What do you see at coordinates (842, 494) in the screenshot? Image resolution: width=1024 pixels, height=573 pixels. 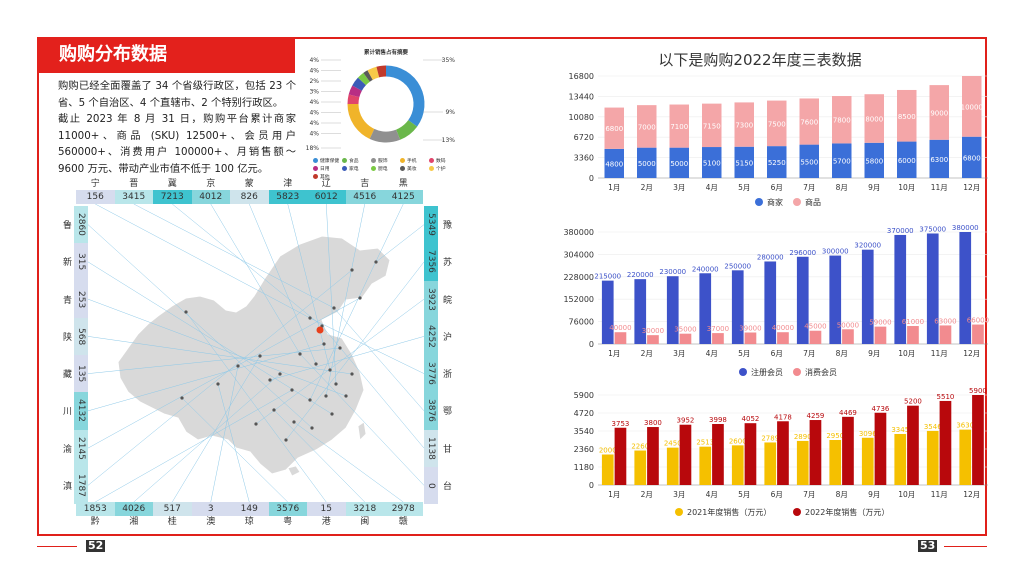 I see `x-tick-label: 8月` at bounding box center [842, 494].